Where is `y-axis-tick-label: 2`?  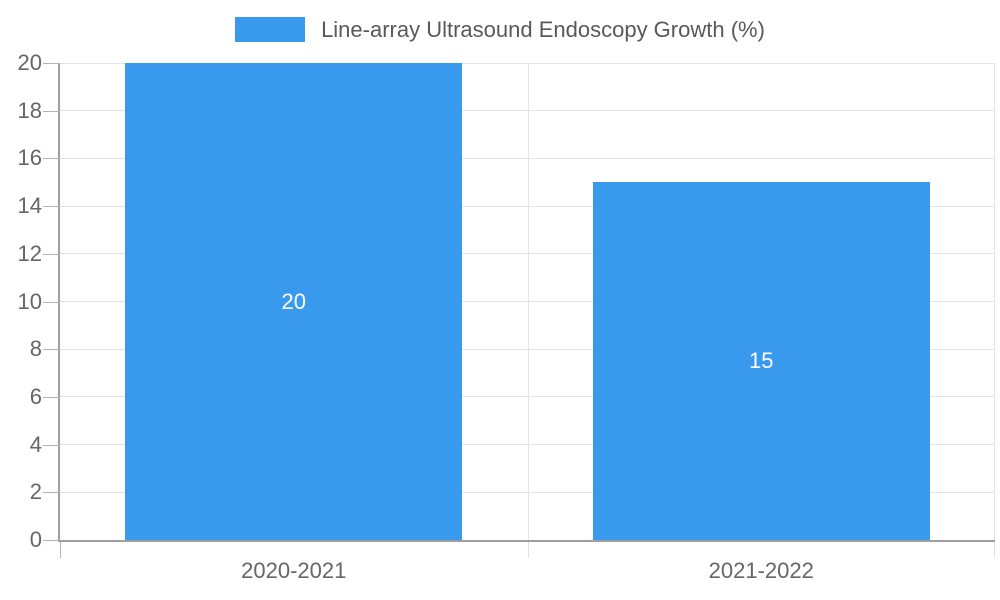
y-axis-tick-label: 2 is located at coordinates (35, 492).